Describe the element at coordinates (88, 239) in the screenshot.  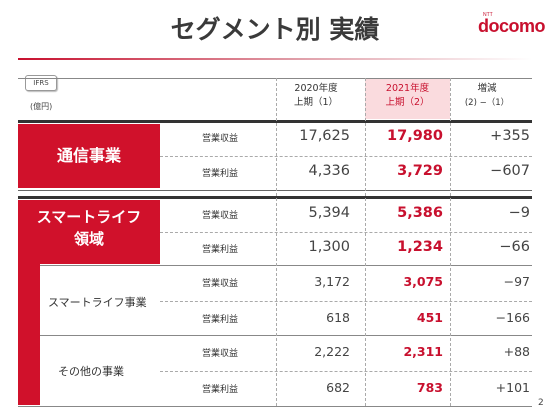
I see `segment-smartlife-label-line2: 領域` at that location.